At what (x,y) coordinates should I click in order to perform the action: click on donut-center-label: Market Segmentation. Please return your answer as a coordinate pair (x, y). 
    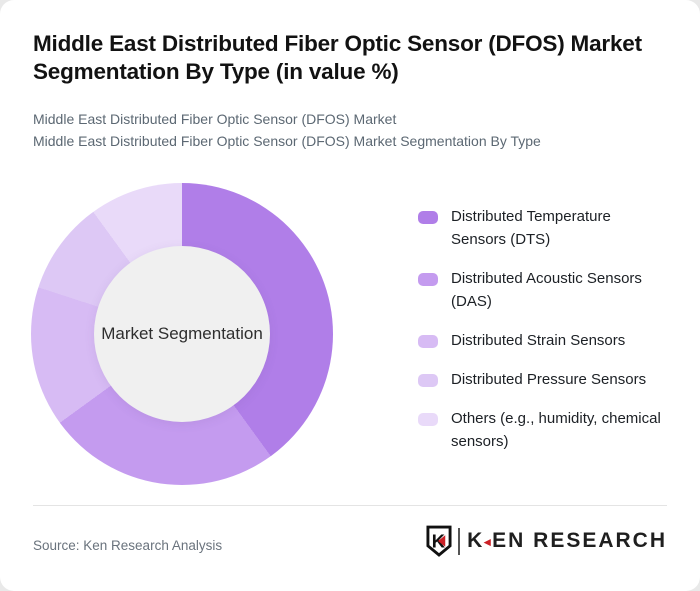
    Looking at the image, I should click on (182, 333).